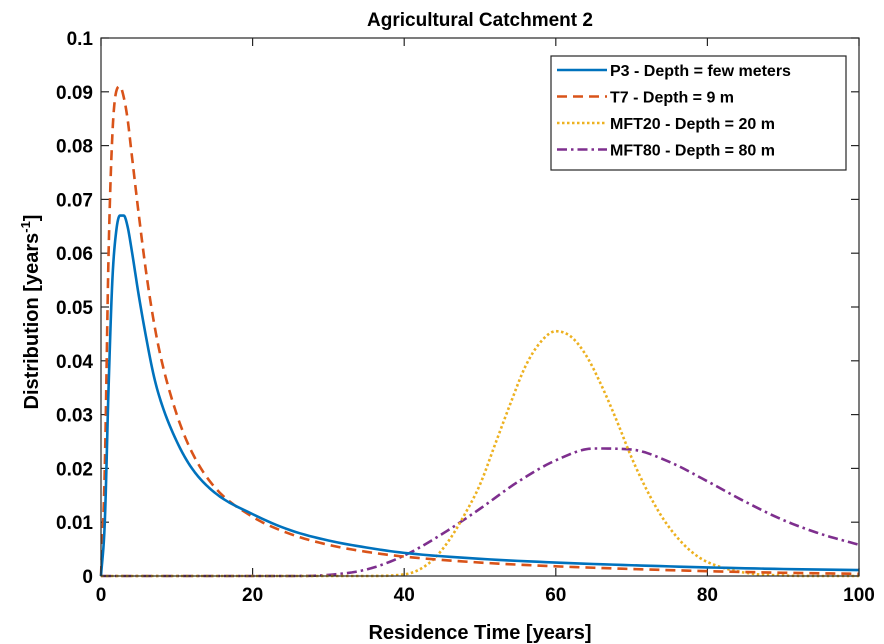 This screenshot has width=884, height=644. I want to click on y-tick-label: 0.09, so click(74, 93).